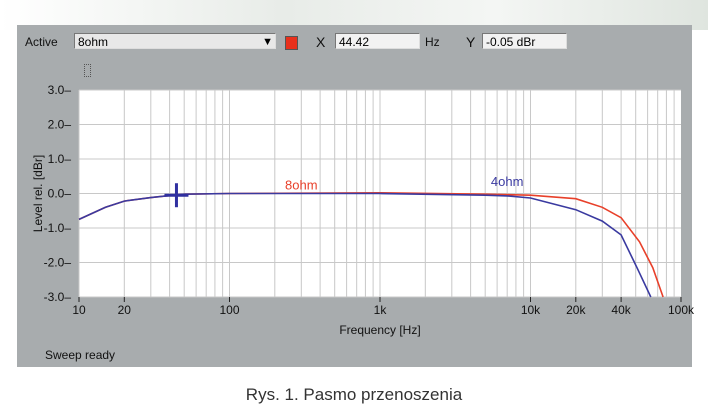 Image resolution: width=708 pixels, height=415 pixels. Describe the element at coordinates (321, 42) in the screenshot. I see `x-label: X` at that location.